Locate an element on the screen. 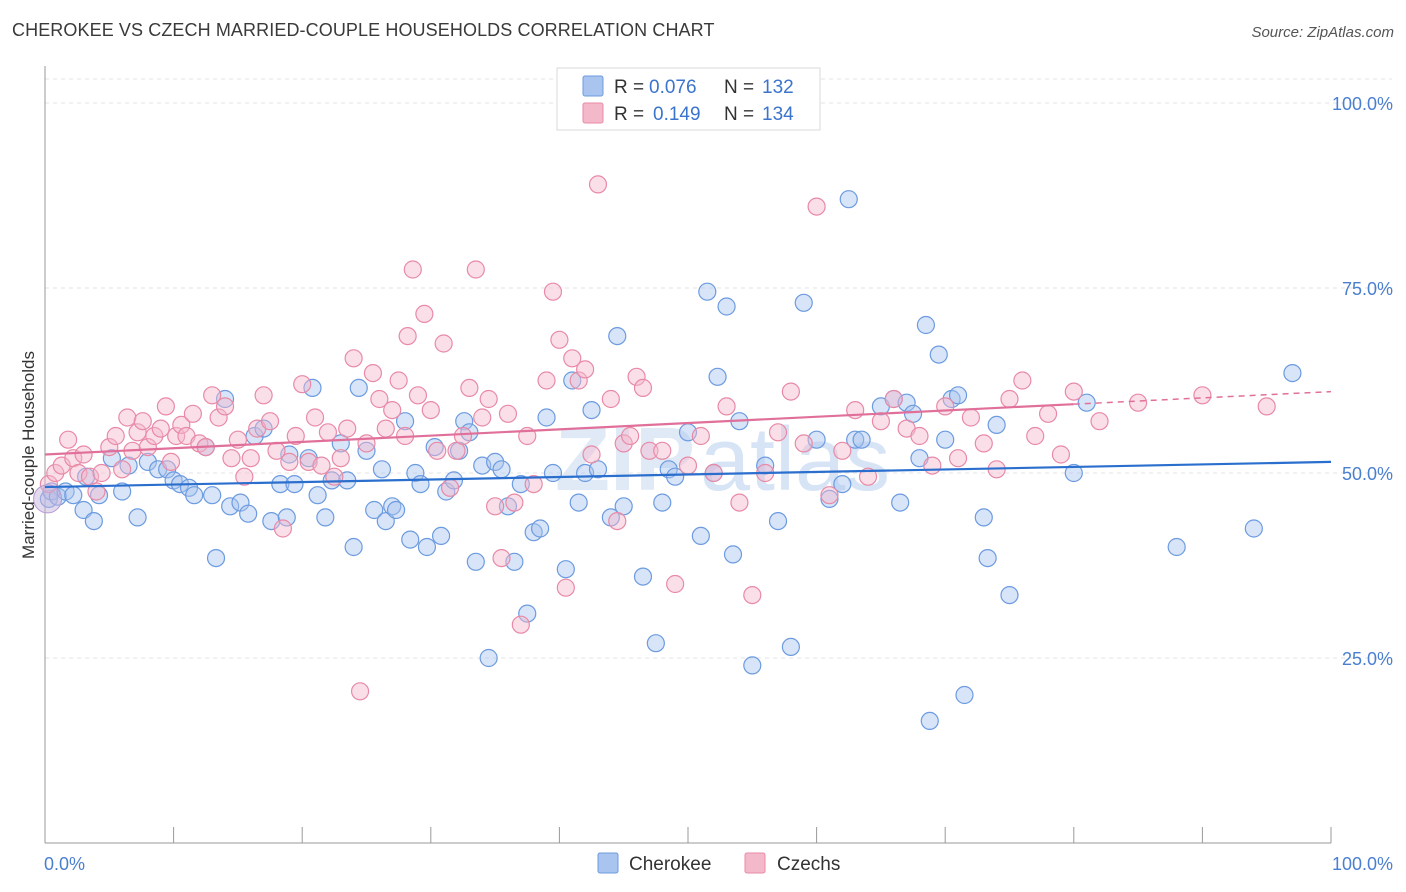 Image resolution: width=1406 pixels, height=892 pixels. y-tick-label-3: 100.0% is located at coordinates (1362, 104).